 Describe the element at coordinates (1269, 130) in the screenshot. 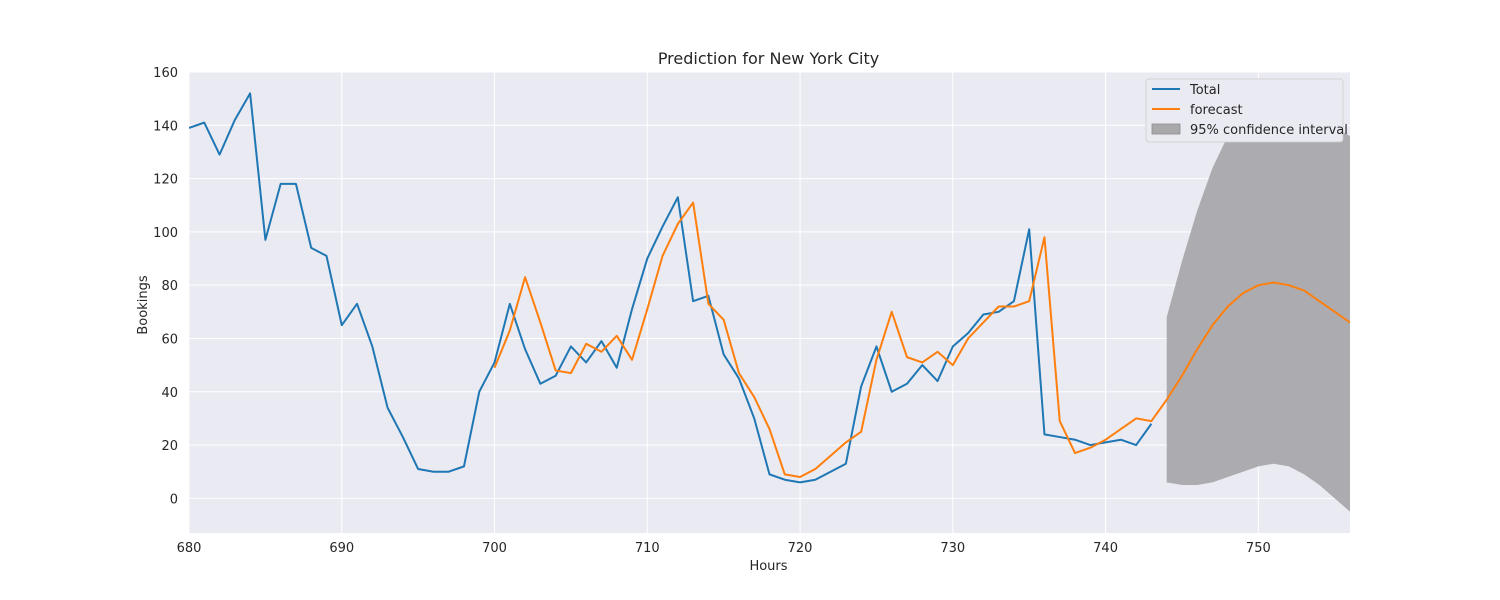

I see `legend-label-confidence: 95% confidence interval` at that location.